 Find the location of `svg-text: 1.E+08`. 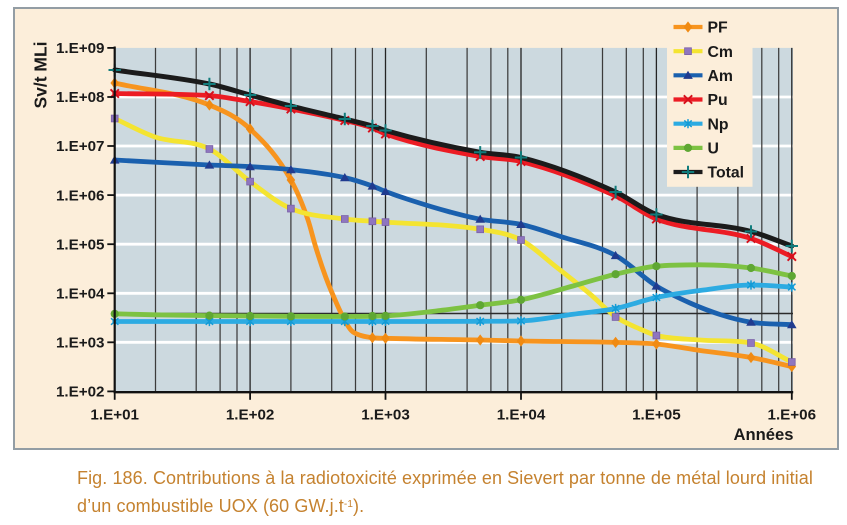

svg-text: 1.E+08 is located at coordinates (80, 97).